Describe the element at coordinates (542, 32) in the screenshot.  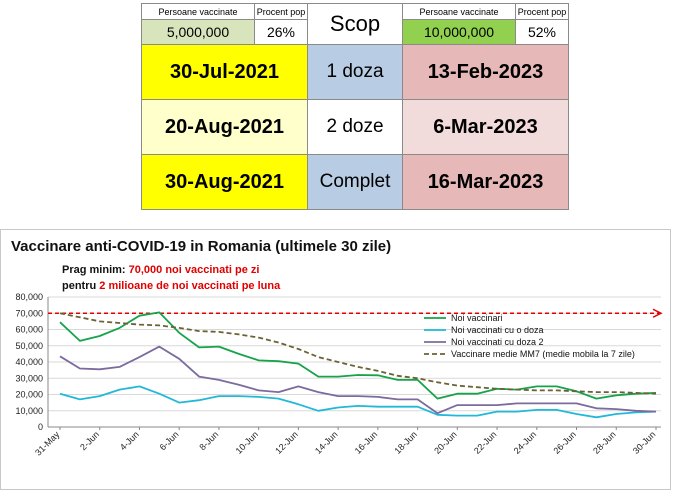
I see `right-pct-cell: 52%` at that location.